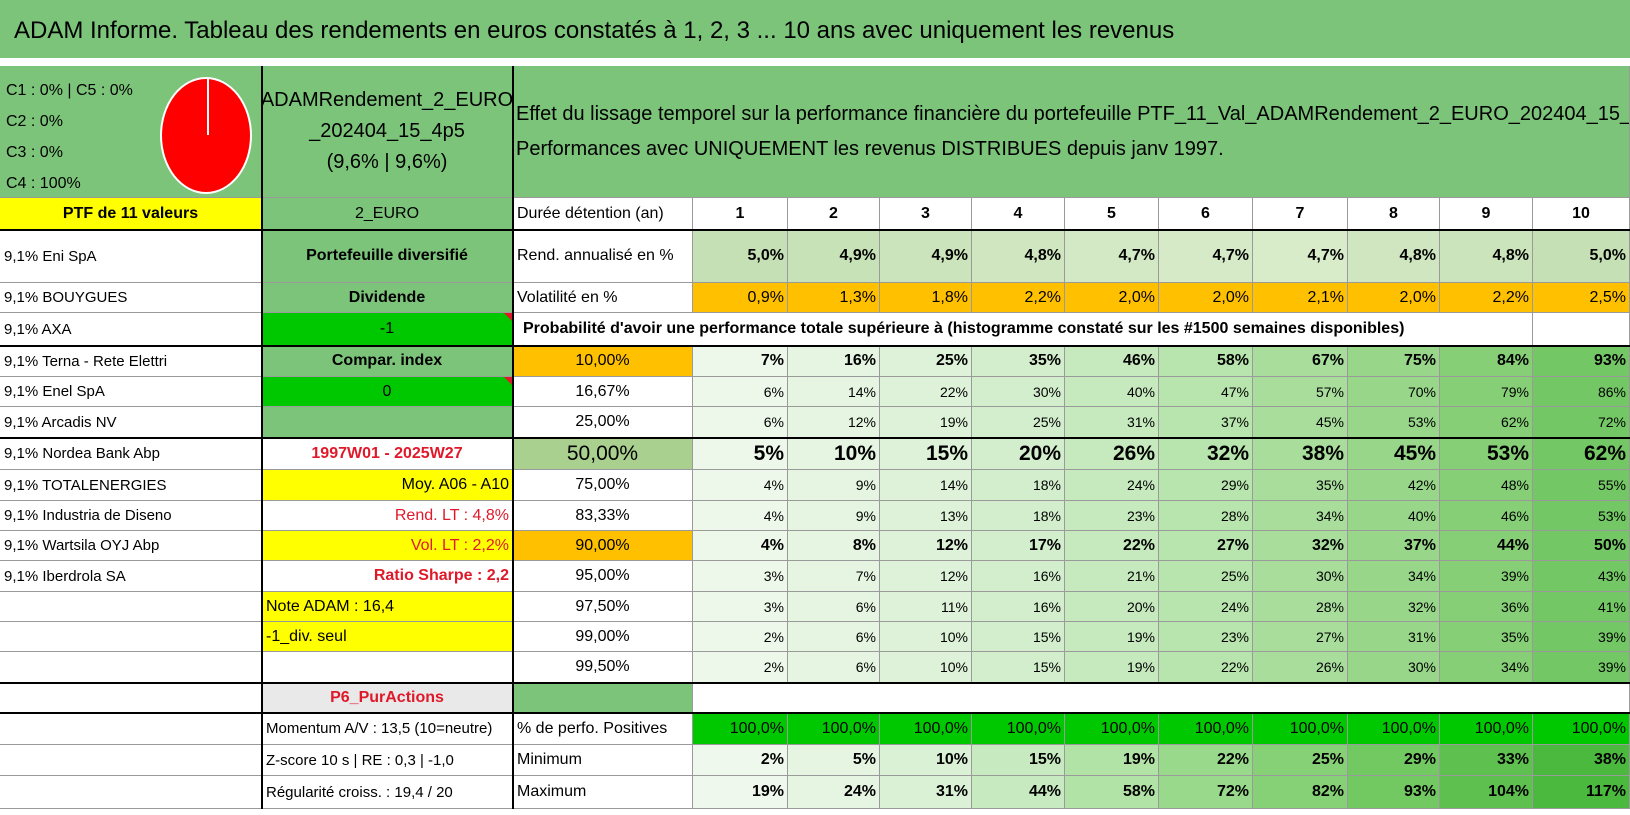  What do you see at coordinates (1581, 454) in the screenshot?
I see `probability-value: 62%` at bounding box center [1581, 454].